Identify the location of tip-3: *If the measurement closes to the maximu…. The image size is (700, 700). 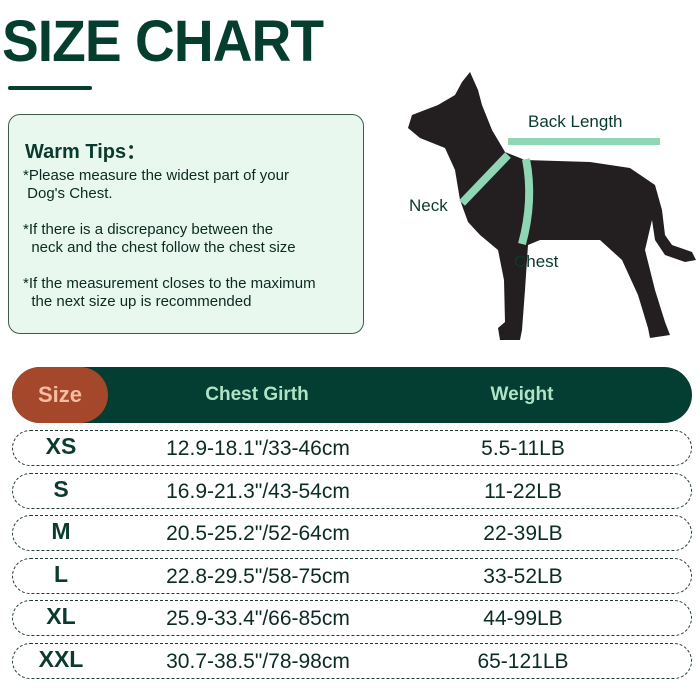
(169, 292).